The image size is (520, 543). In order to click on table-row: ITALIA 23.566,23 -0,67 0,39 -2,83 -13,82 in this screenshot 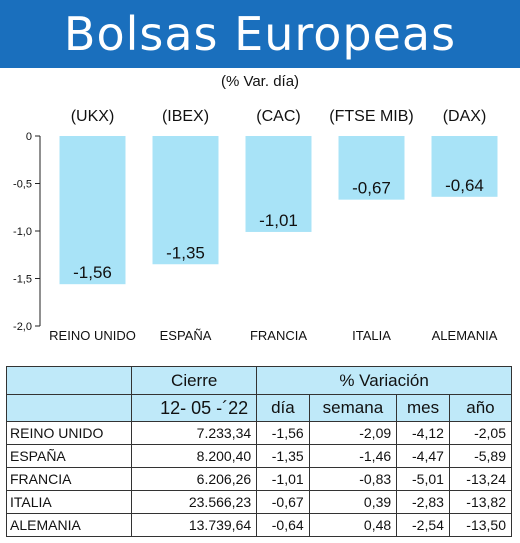, I will do `click(259, 502)`.